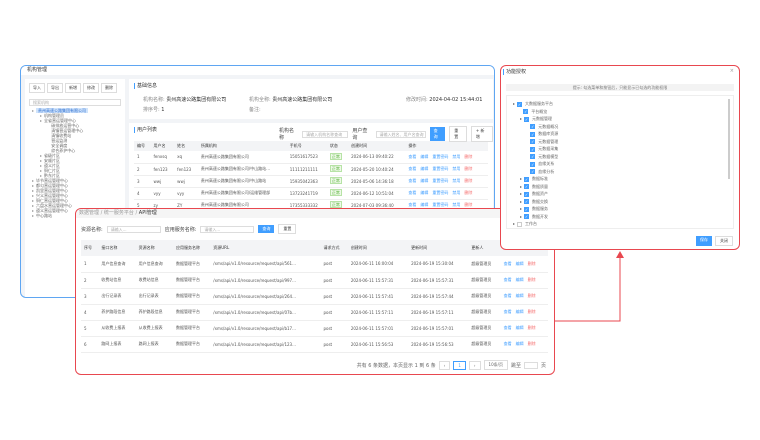  Describe the element at coordinates (75, 175) in the screenshot. I see `tree-node: ▸ 黔东片区` at that location.